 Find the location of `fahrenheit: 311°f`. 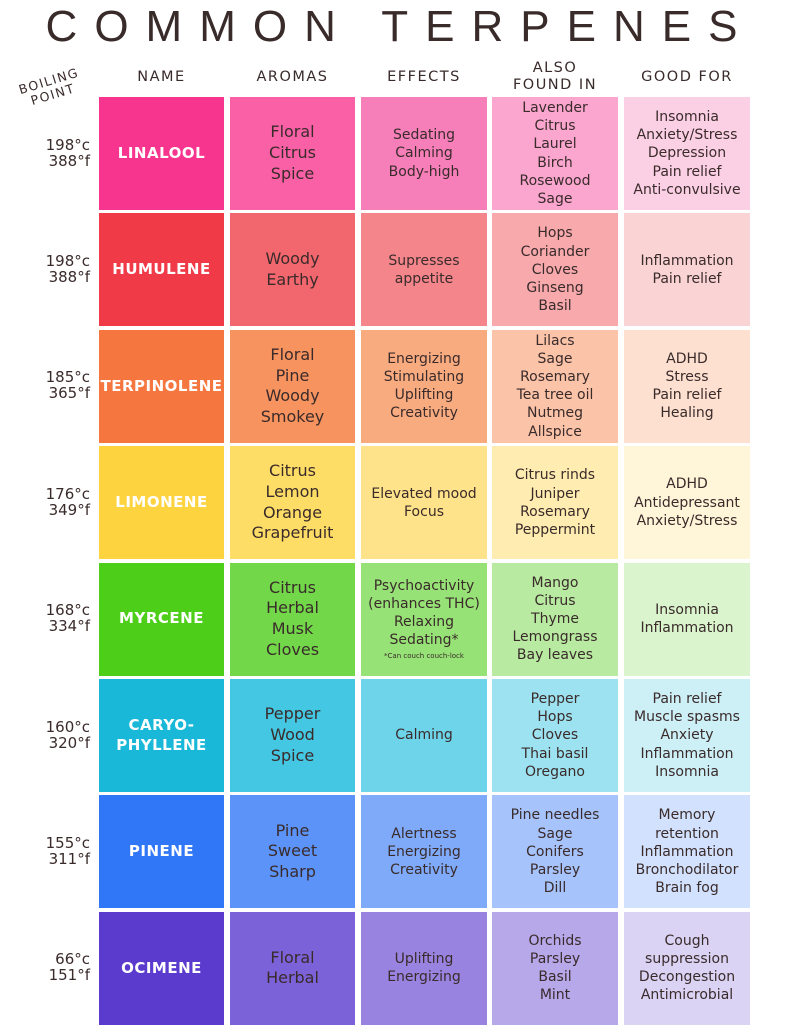

fahrenheit: 311°f is located at coordinates (69, 858).